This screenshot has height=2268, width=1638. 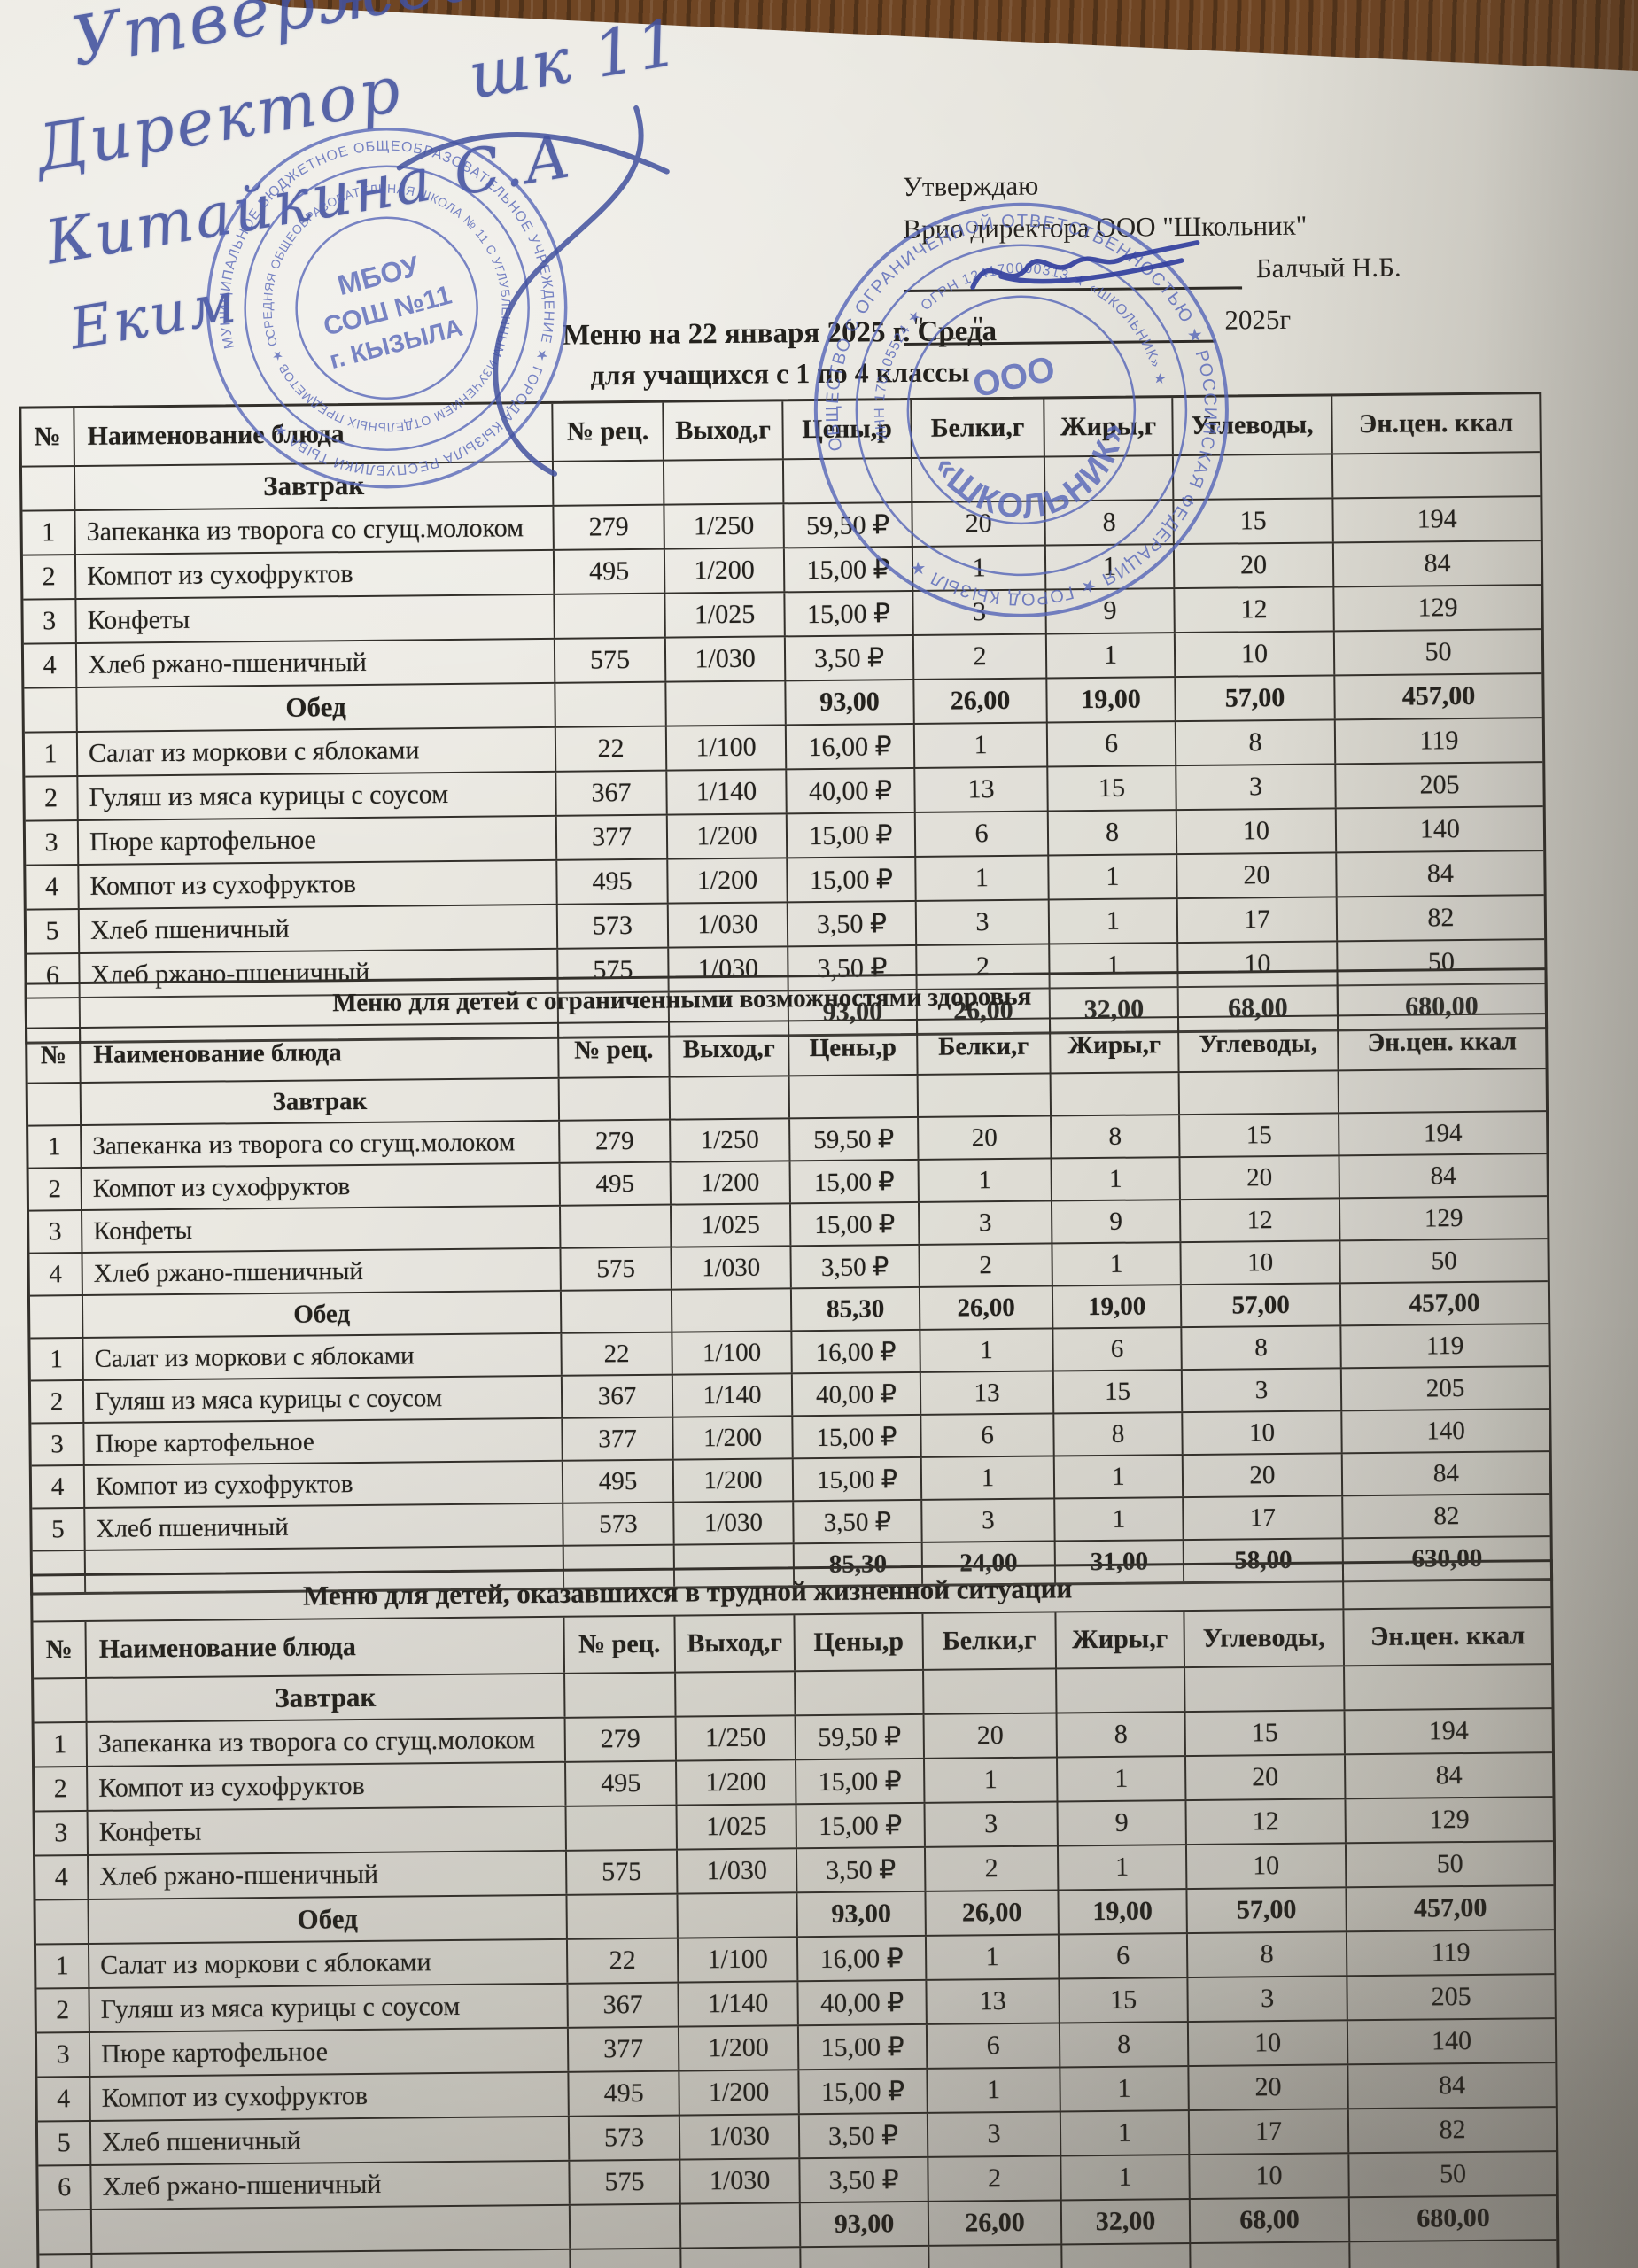 What do you see at coordinates (615, 1226) in the screenshot?
I see `cell-recipe` at bounding box center [615, 1226].